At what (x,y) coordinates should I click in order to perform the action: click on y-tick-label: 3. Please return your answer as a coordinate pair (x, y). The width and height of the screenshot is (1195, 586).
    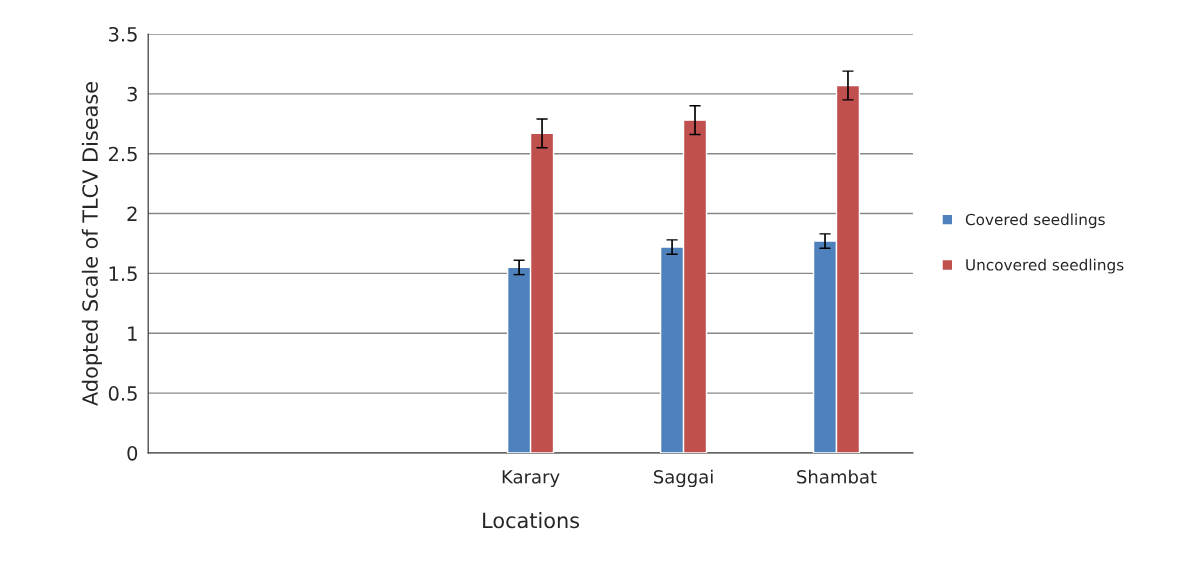
    Looking at the image, I should click on (132, 94).